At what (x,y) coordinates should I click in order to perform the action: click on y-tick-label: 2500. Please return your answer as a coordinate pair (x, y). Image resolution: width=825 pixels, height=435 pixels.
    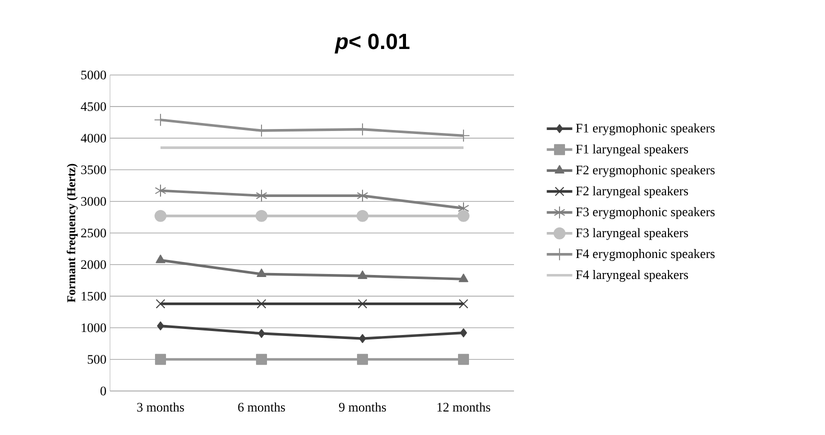
    Looking at the image, I should click on (93, 233).